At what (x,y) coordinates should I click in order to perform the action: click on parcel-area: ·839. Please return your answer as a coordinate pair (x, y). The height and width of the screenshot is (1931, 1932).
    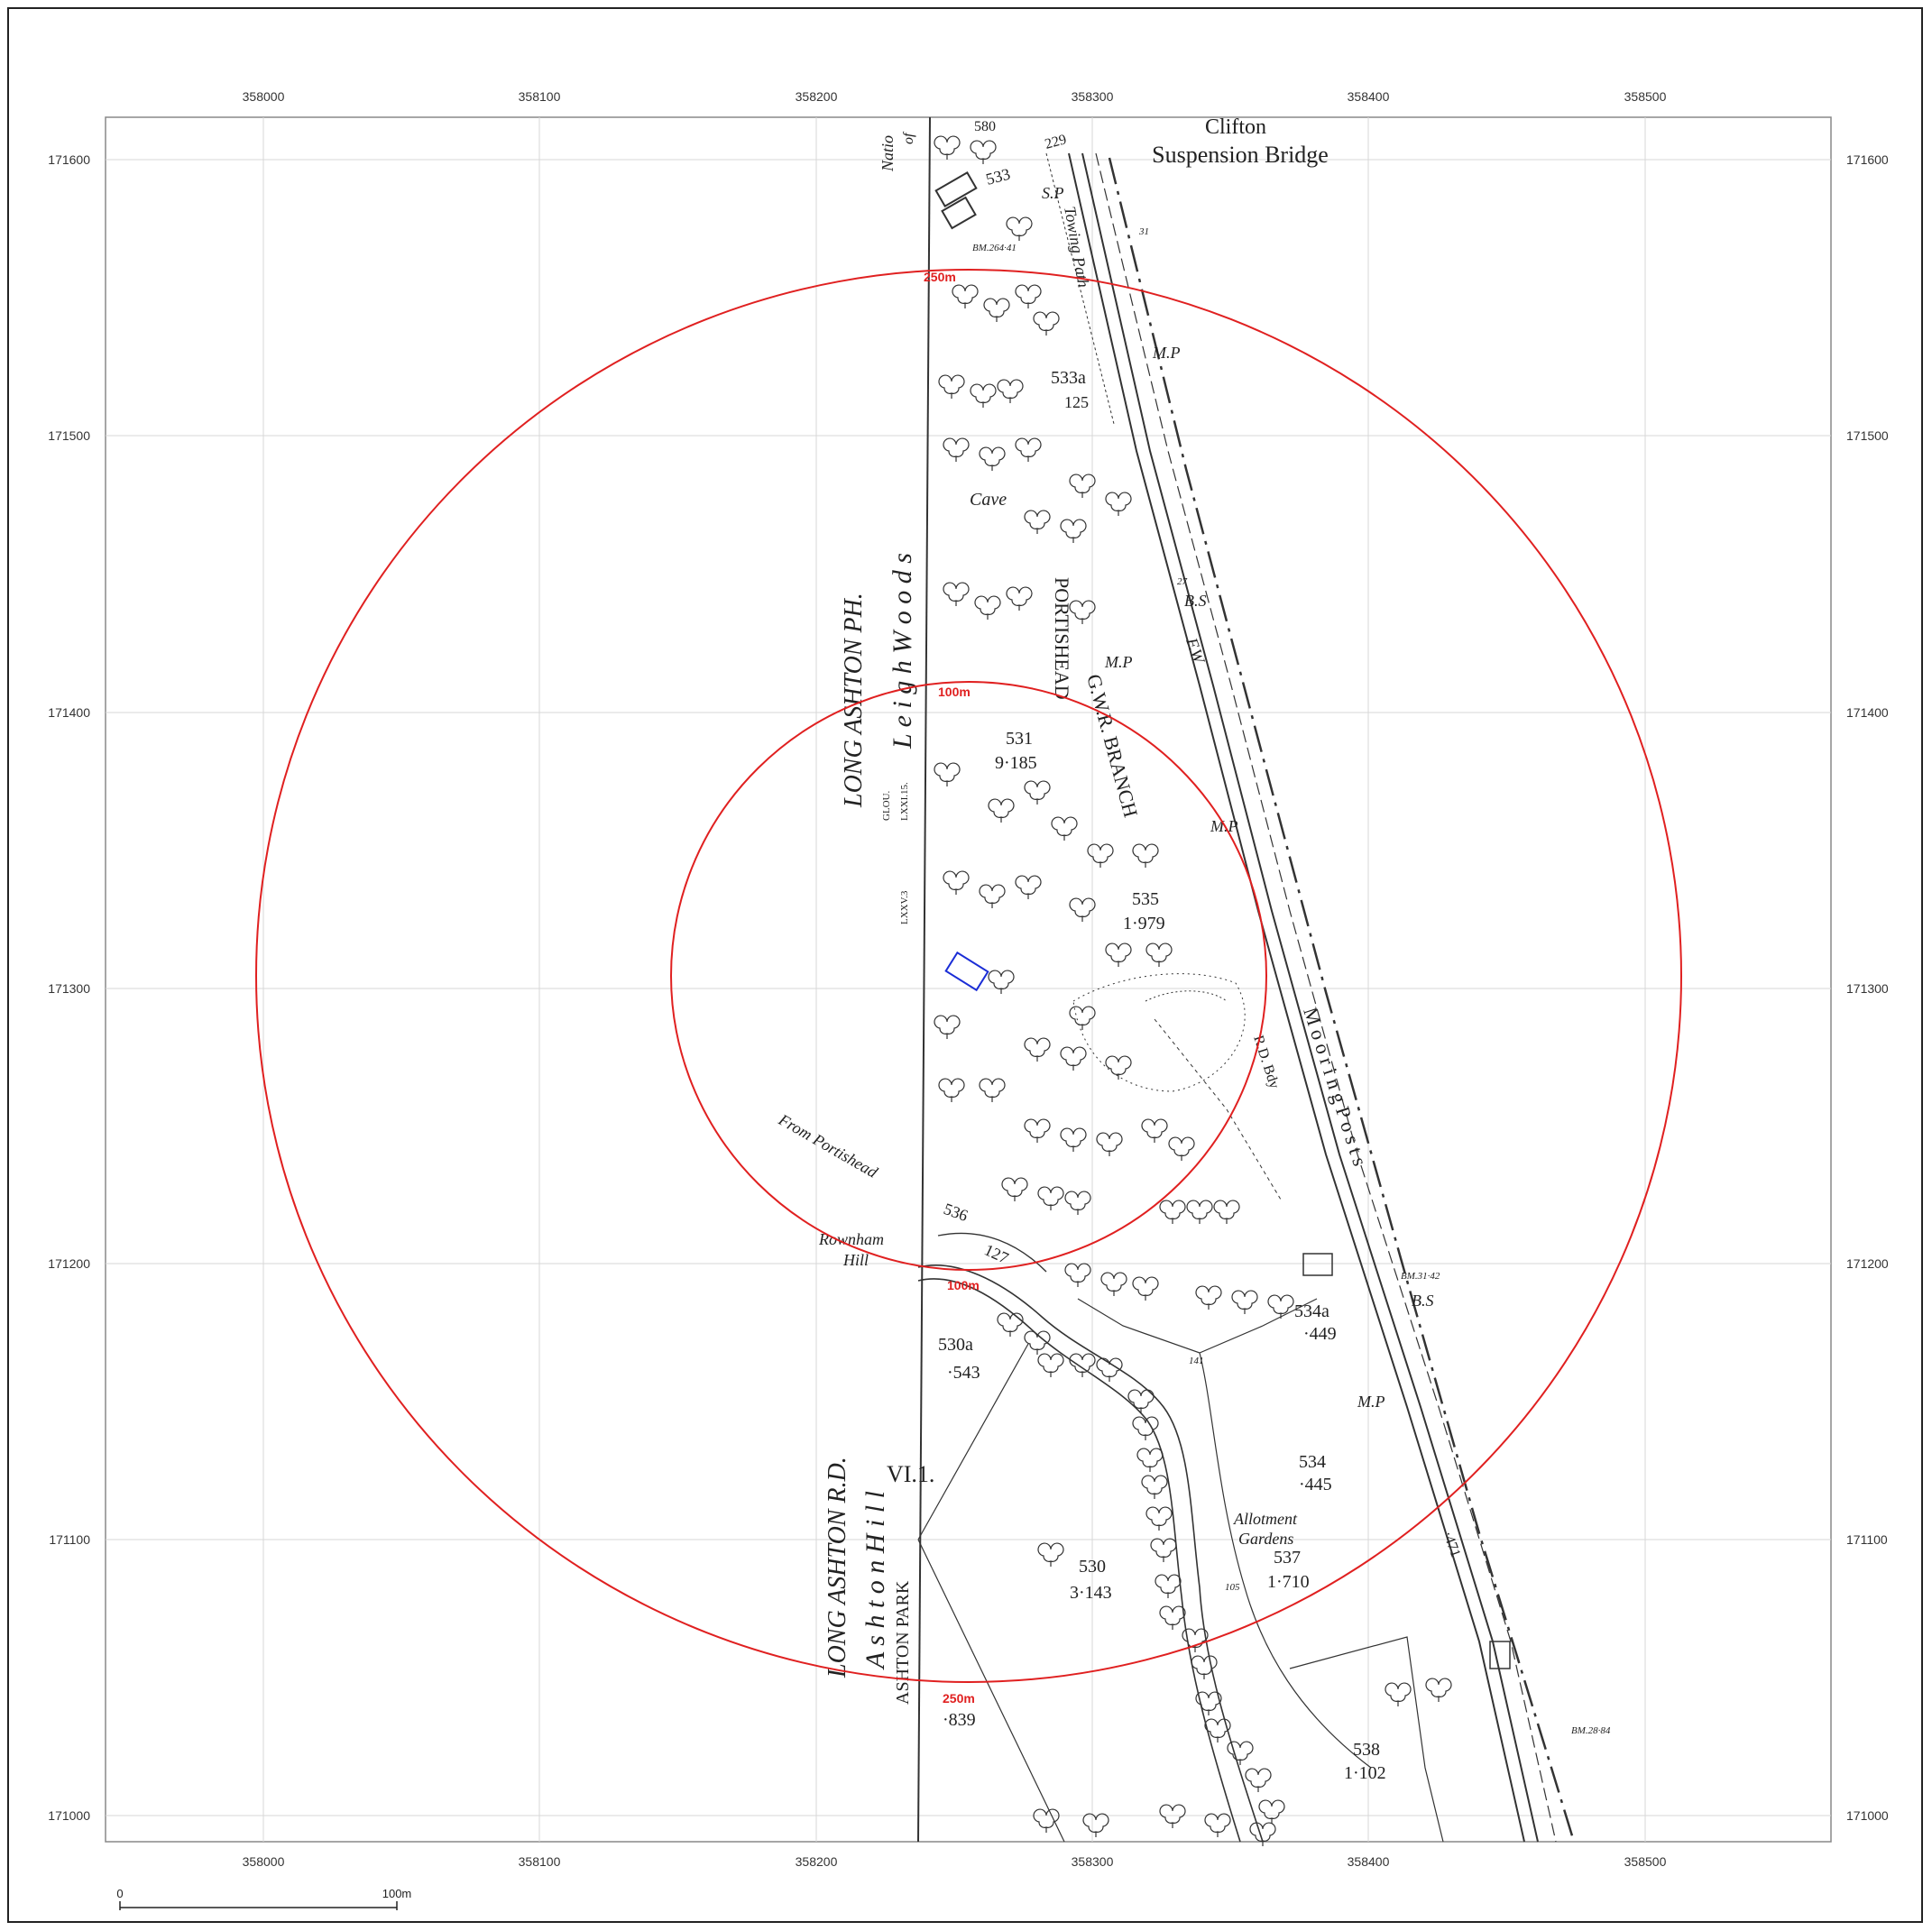
    Looking at the image, I should click on (959, 1720).